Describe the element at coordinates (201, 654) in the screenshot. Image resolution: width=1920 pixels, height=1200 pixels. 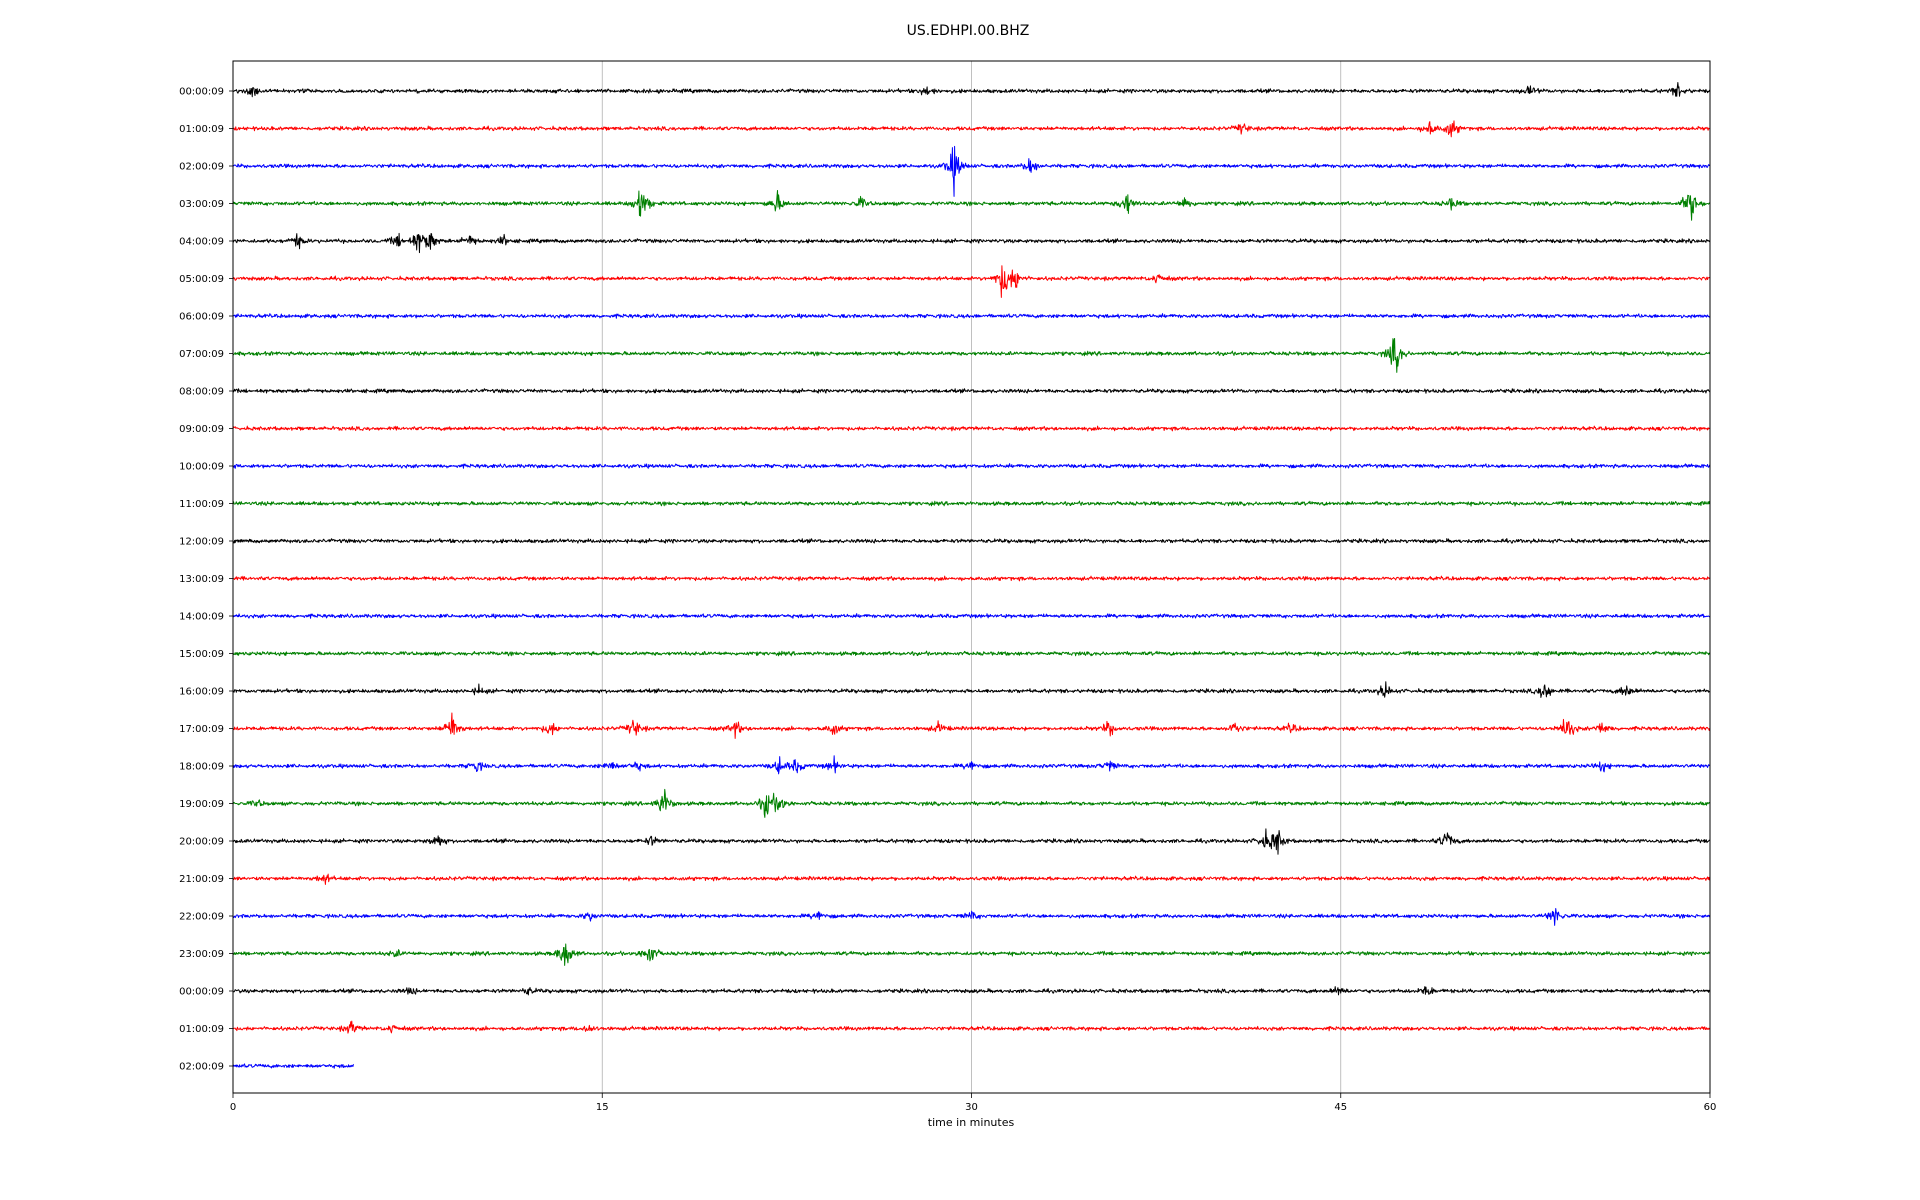
I see `y-tick-label: 15:00:09` at that location.